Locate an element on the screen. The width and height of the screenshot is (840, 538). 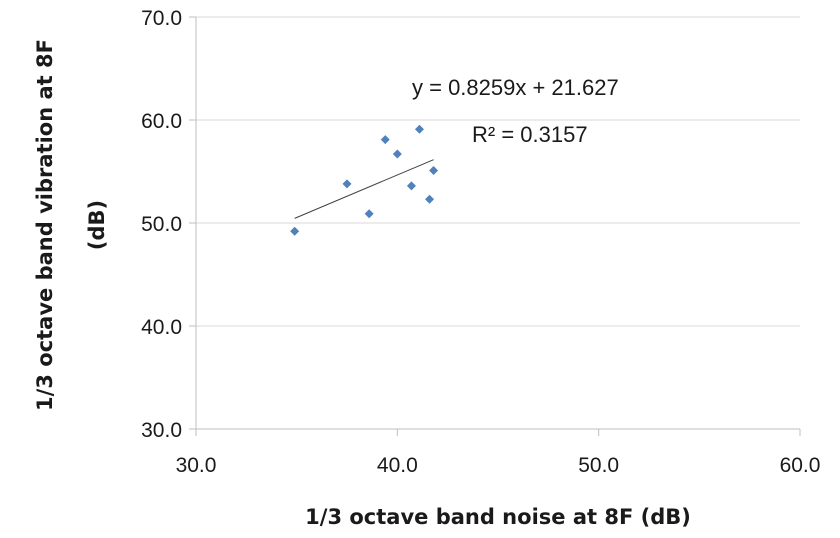
x-tick-label: 40.0 is located at coordinates (397, 465).